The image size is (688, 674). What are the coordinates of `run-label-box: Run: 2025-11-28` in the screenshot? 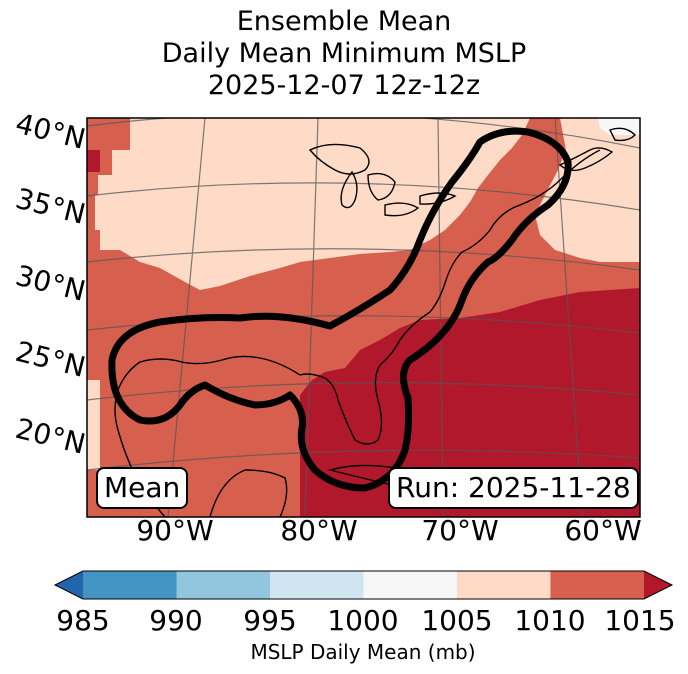 It's located at (513, 488).